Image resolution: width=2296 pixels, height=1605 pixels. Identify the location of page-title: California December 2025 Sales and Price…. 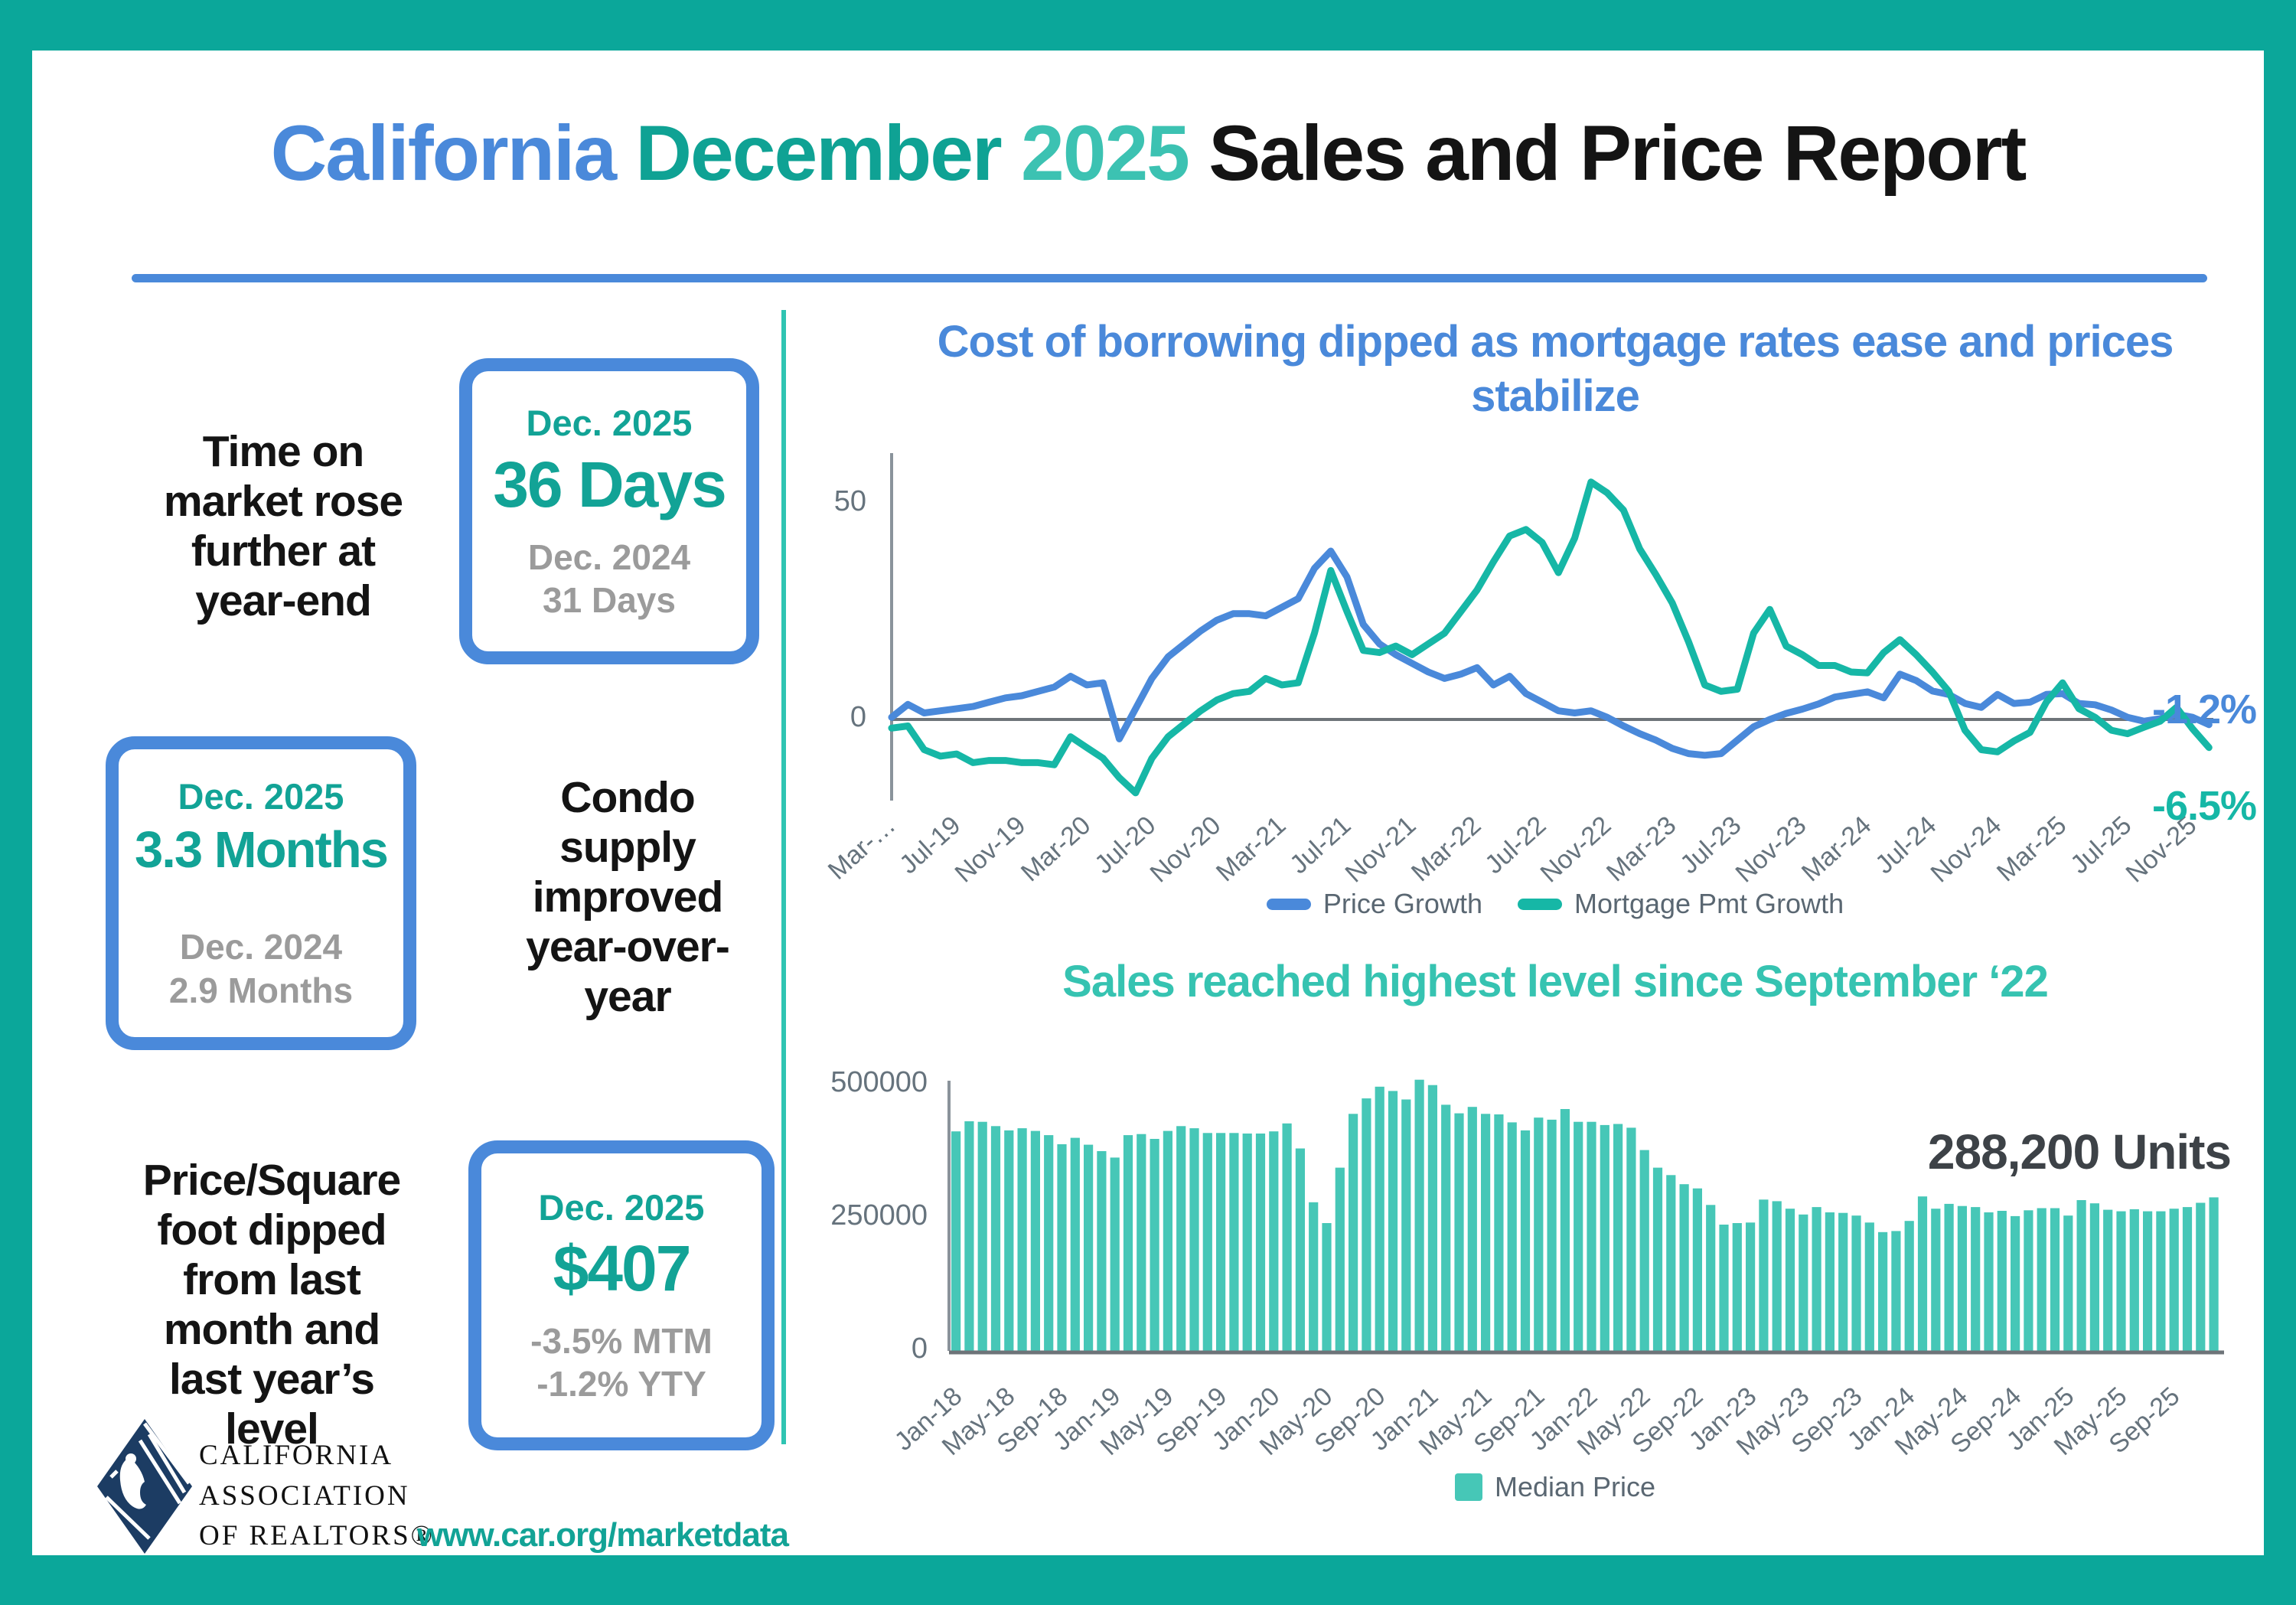
(1148, 153).